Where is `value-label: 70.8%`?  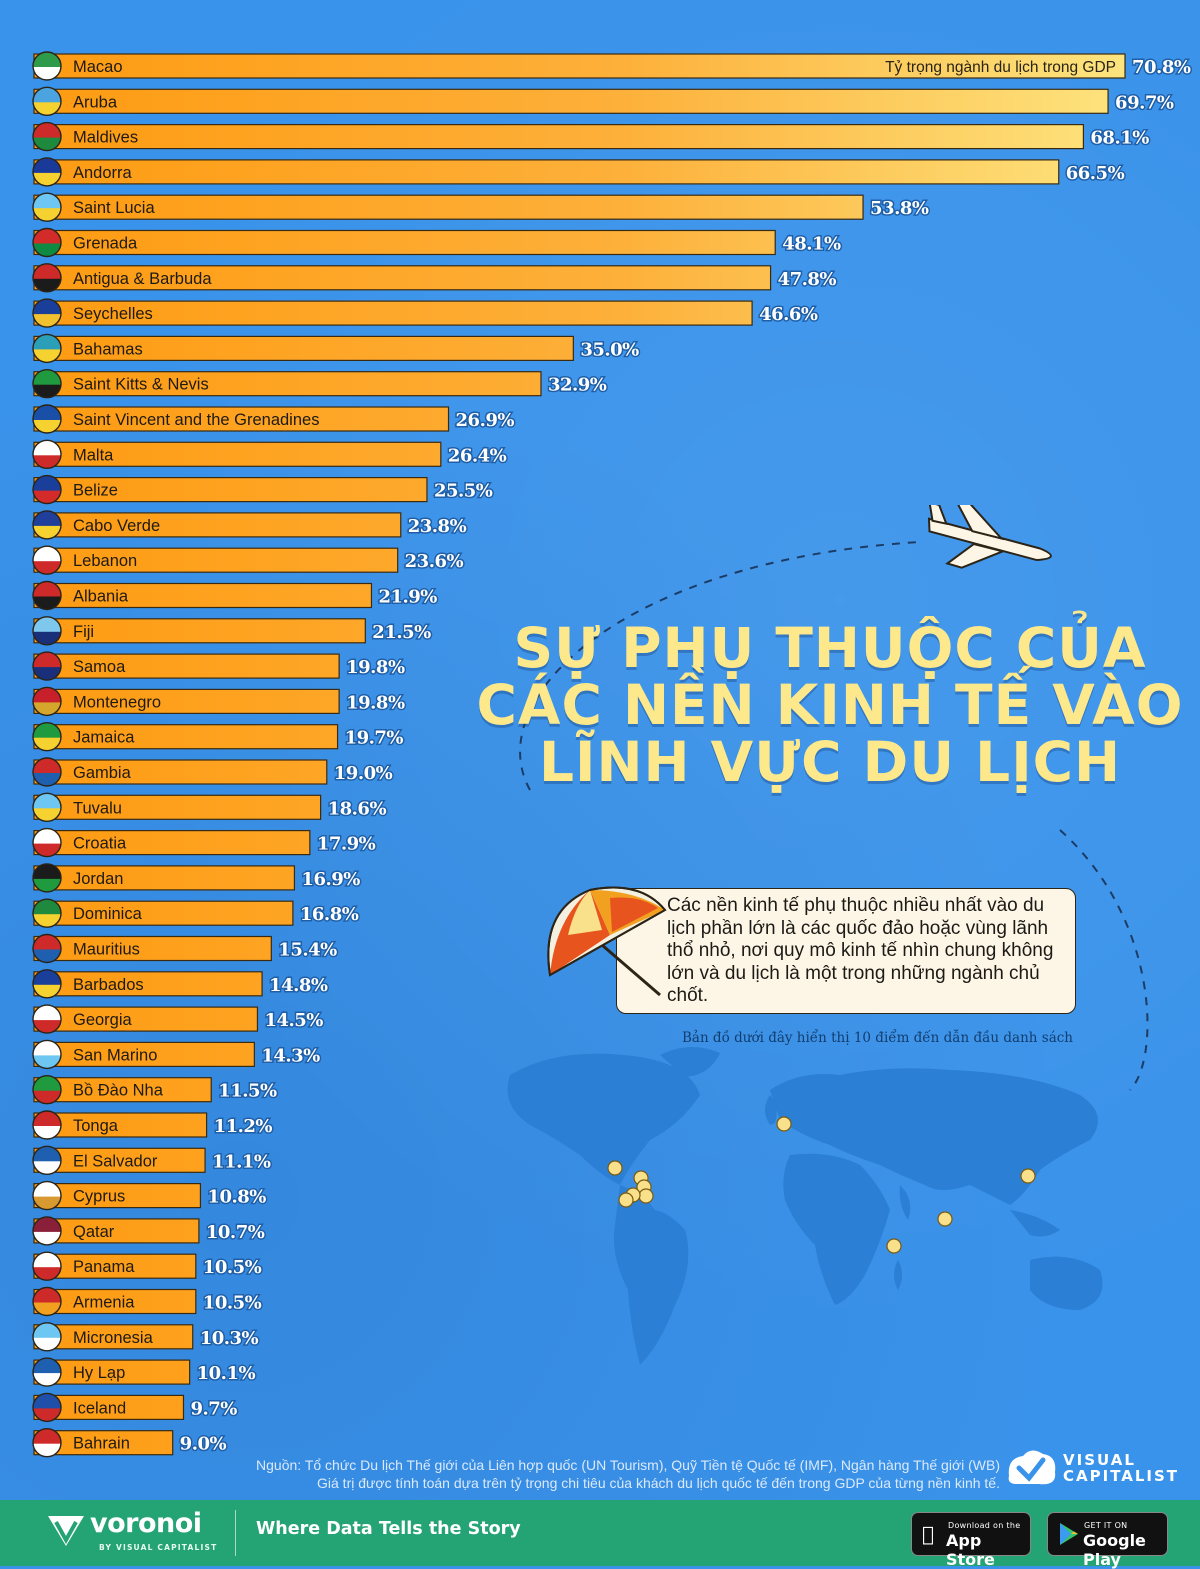
value-label: 70.8% is located at coordinates (1161, 67).